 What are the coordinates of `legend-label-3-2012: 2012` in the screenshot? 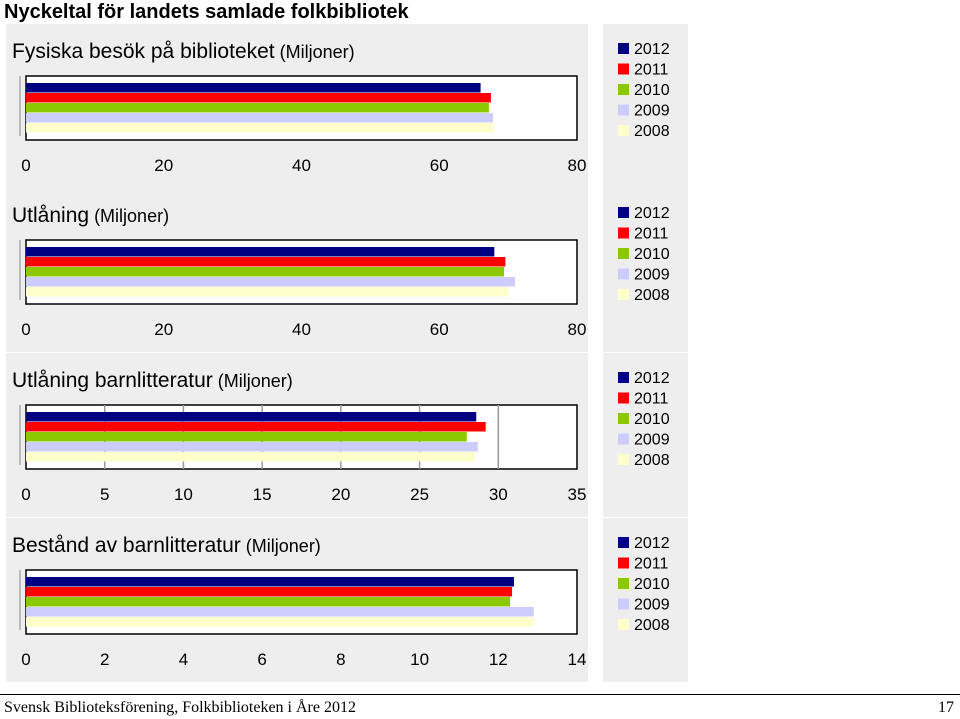 It's located at (652, 378).